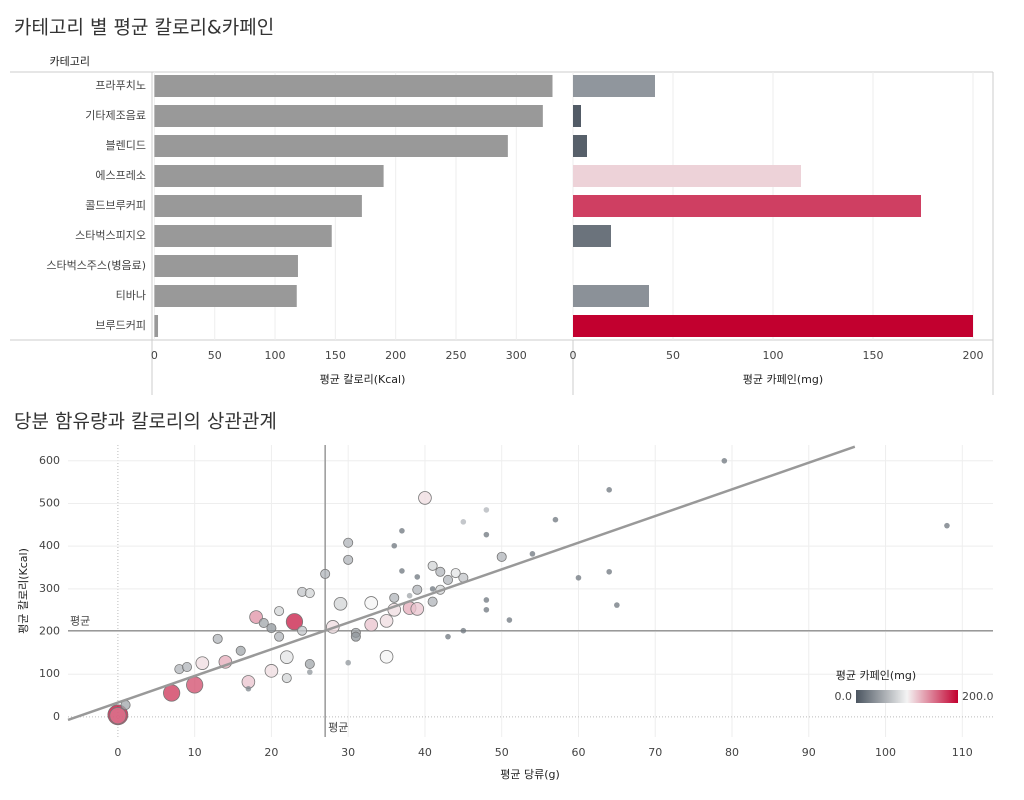 The width and height of the screenshot is (1024, 800). Describe the element at coordinates (425, 752) in the screenshot. I see `x-tick-label: 40` at that location.